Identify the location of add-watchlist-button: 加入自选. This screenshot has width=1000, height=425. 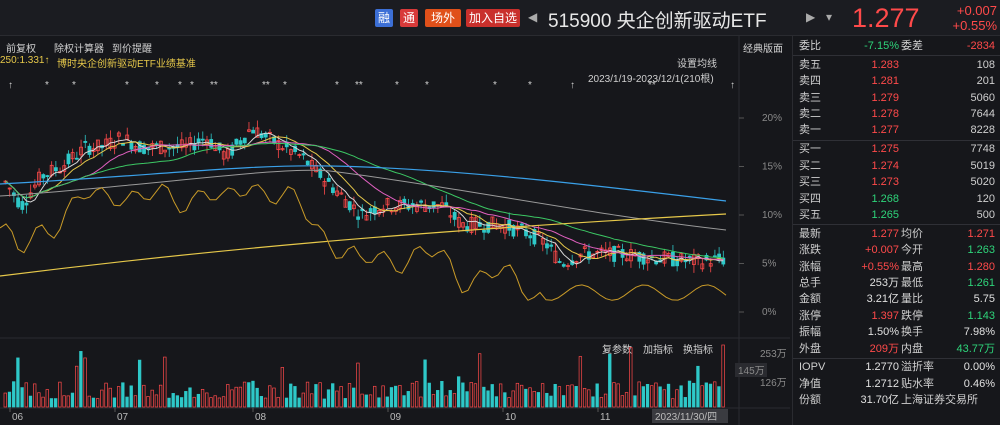
(493, 18).